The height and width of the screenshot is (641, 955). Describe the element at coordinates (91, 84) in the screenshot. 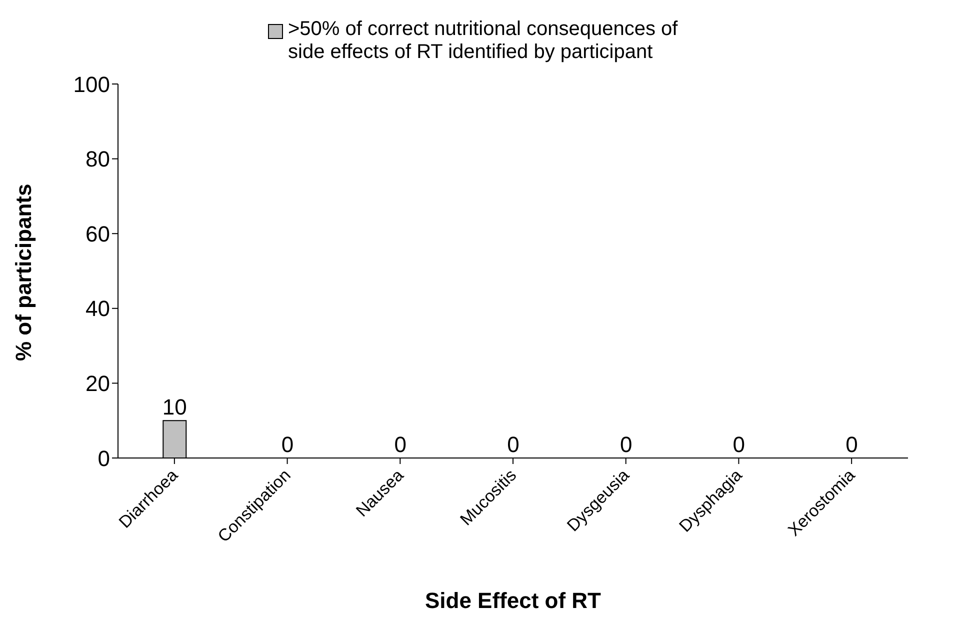

I see `y-tick-label: 100` at that location.